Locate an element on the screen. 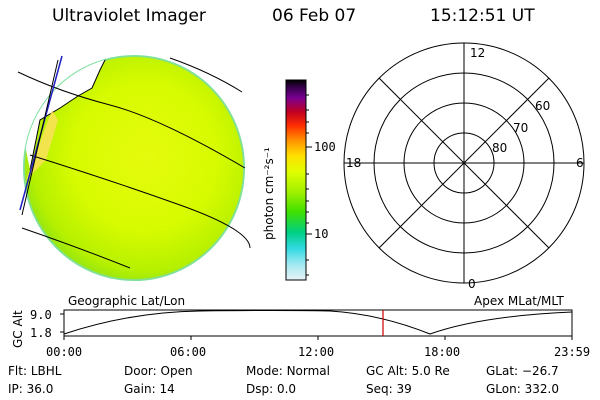 This screenshot has width=600, height=400. status-flt: Flt: LBHL is located at coordinates (35, 371).